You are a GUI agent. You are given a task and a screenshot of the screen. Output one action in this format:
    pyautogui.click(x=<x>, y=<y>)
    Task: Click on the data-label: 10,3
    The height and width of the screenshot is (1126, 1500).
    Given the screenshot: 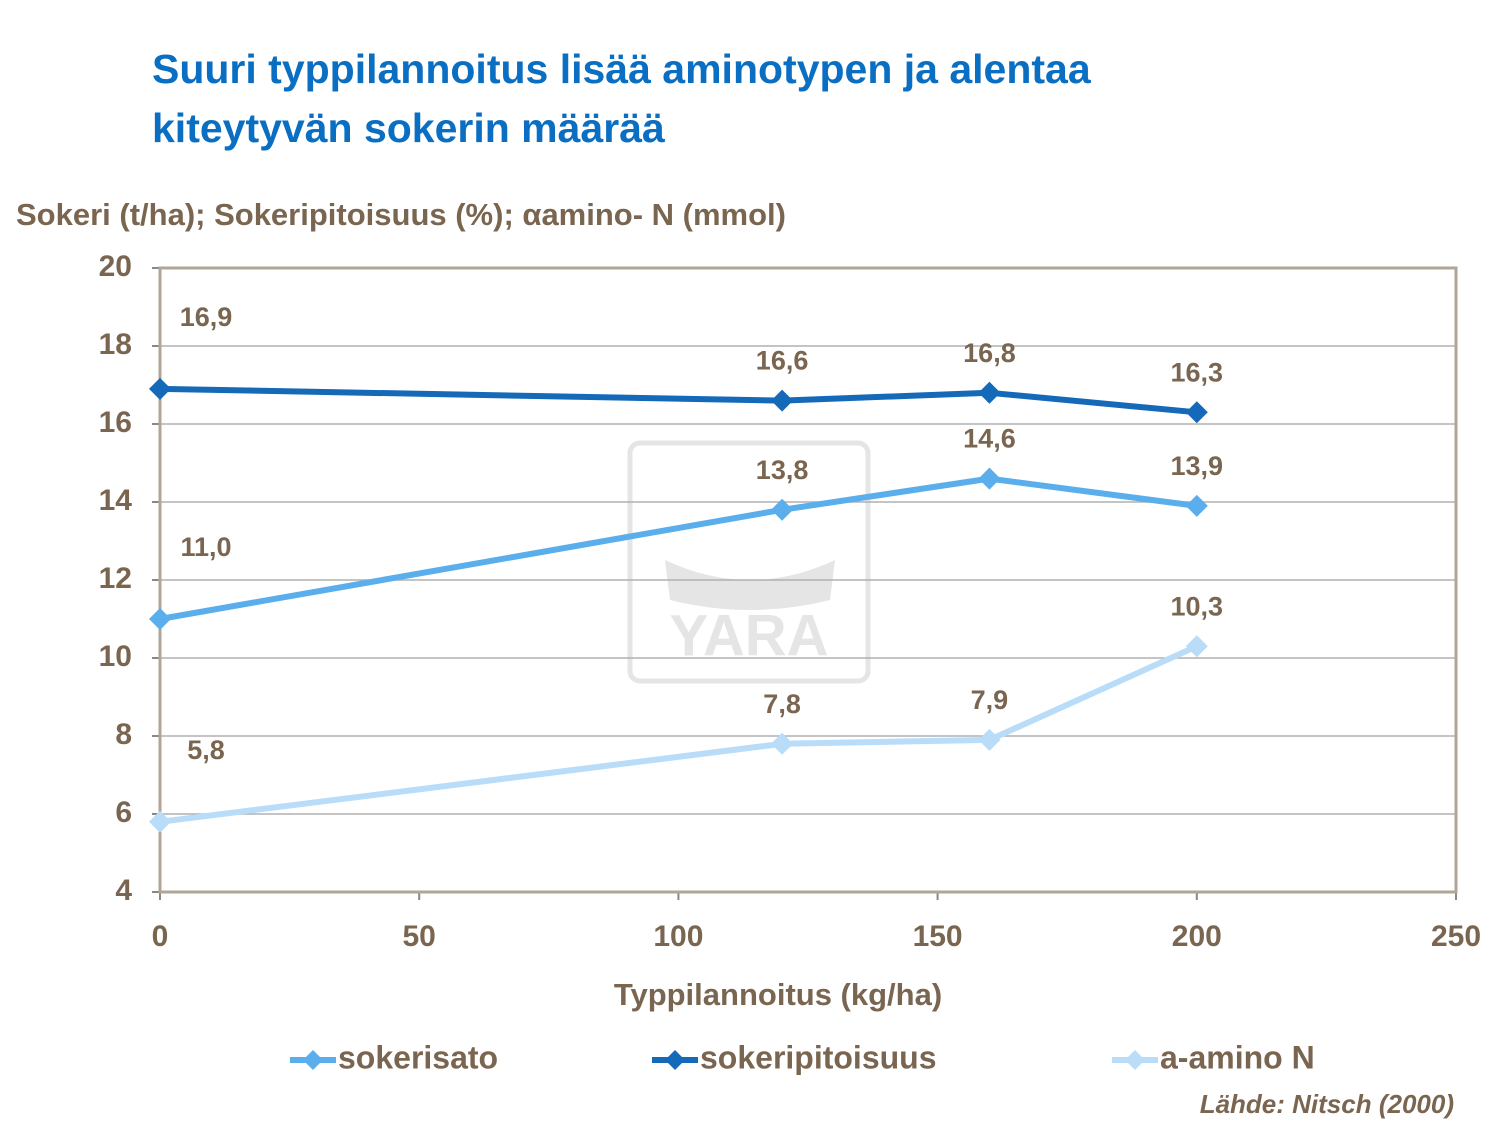 What is the action you would take?
    pyautogui.click(x=1197, y=606)
    